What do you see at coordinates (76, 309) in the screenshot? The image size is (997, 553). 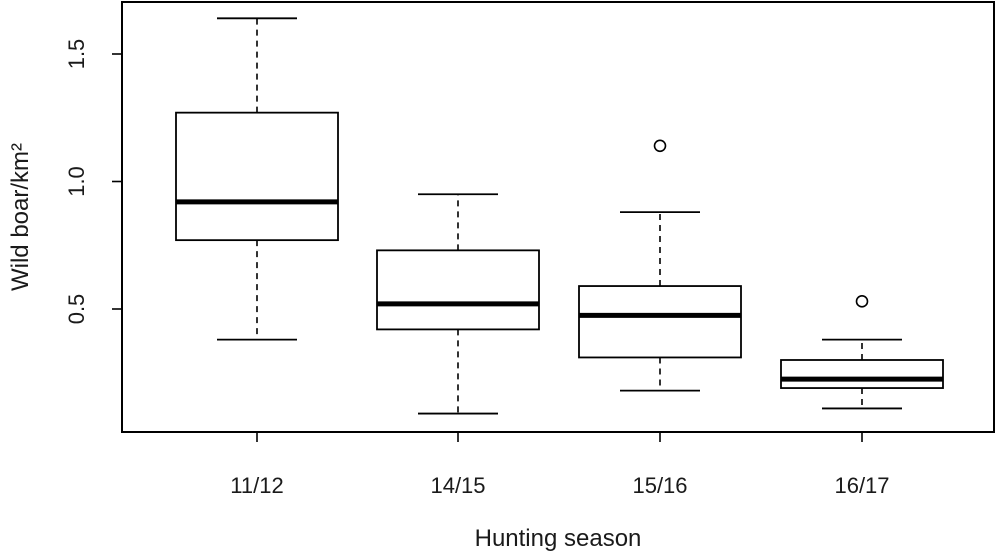 I see `y-tick-label: 0.5` at bounding box center [76, 309].